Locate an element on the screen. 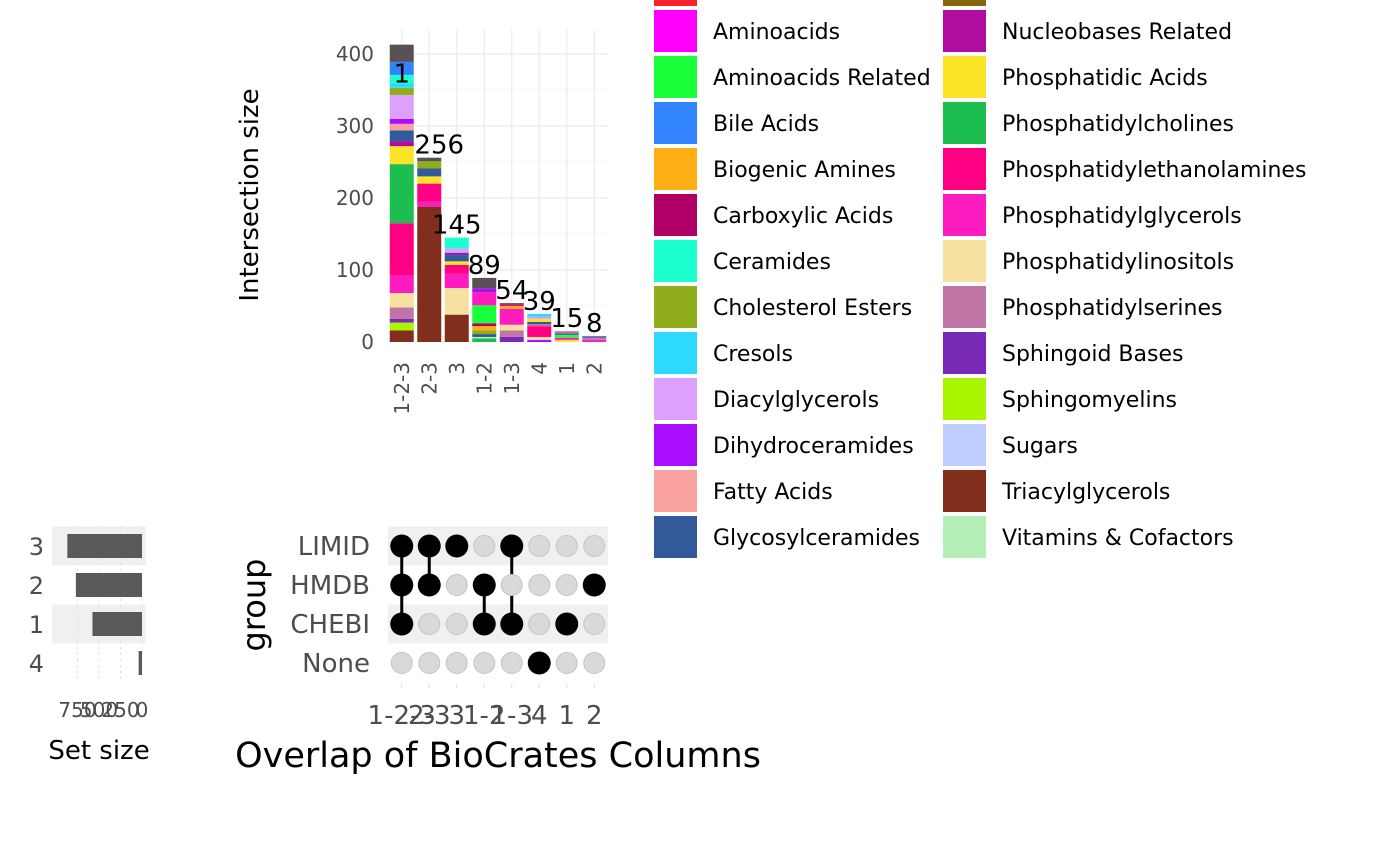 This screenshot has height=866, width=1400. legend-label: Ceramides is located at coordinates (772, 262).